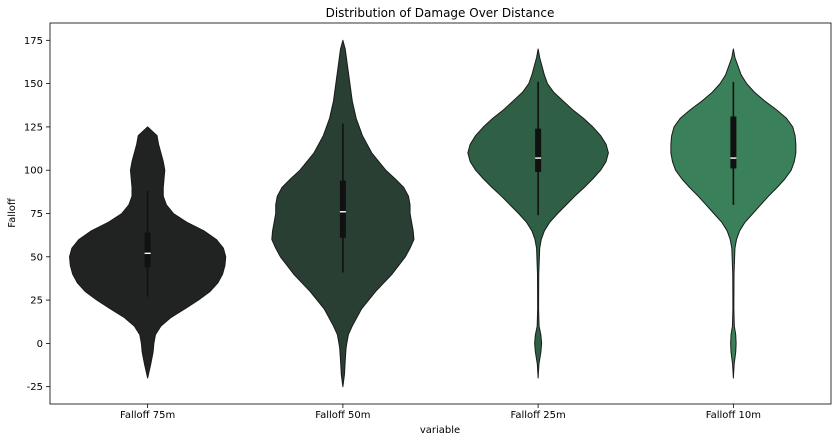  I want to click on y-axis-label: Falloff, so click(12, 212).